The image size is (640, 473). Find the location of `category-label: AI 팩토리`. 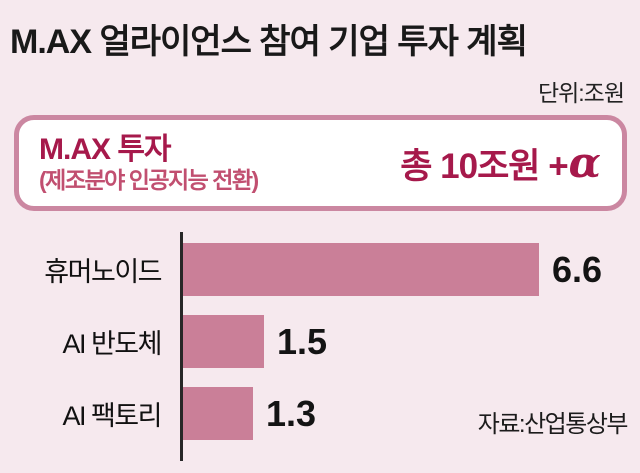

category-label: AI 팩토리 is located at coordinates (112, 416).